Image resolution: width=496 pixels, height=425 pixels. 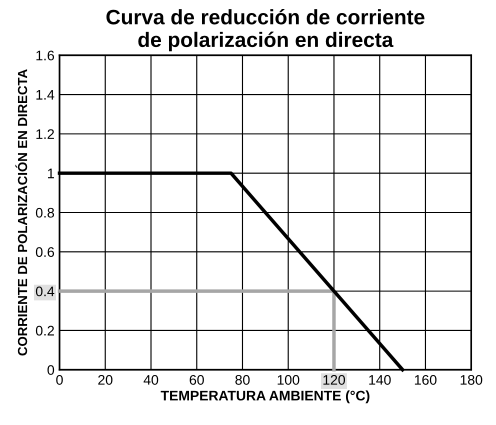 I want to click on y-tick-label: 1.6, so click(x=45, y=55).